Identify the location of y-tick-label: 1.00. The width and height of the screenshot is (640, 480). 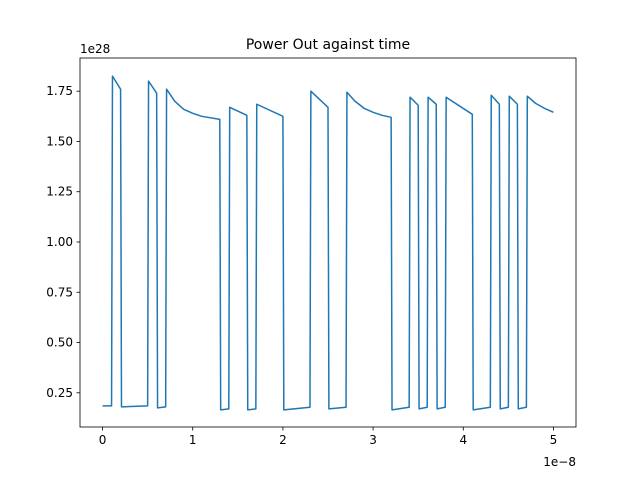
(59, 242).